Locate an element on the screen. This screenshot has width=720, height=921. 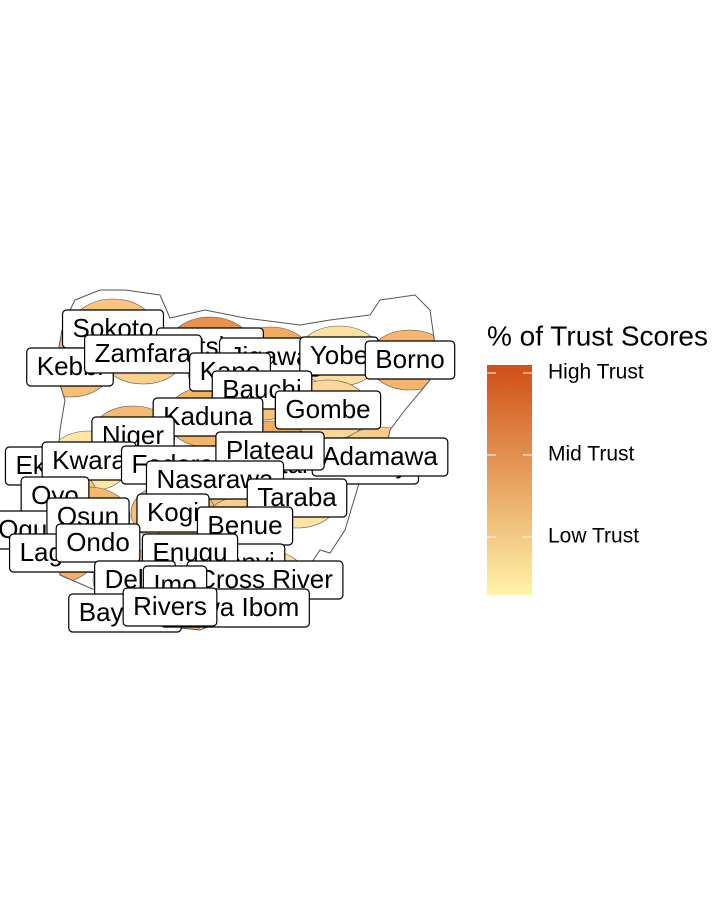
state-label: Gombe is located at coordinates (328, 410).